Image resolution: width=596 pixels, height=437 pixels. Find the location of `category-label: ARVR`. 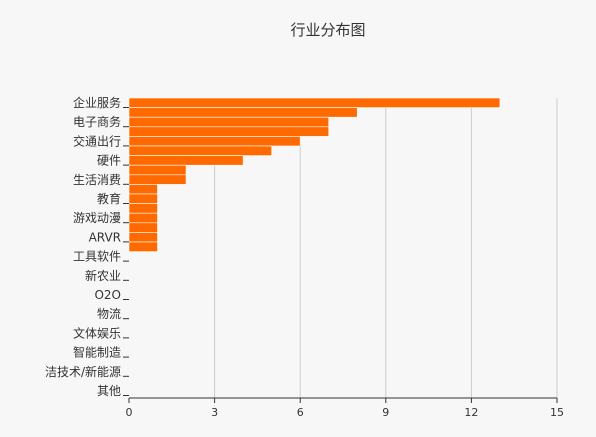

category-label: ARVR is located at coordinates (105, 237).